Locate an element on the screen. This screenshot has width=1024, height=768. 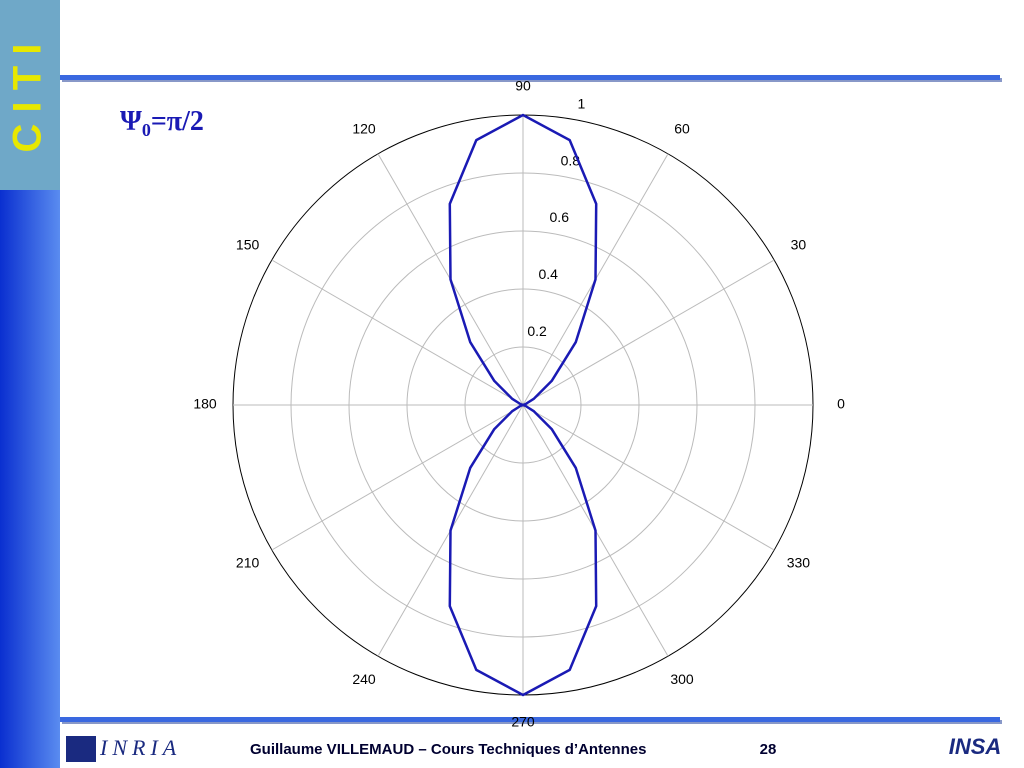
theta-tick-label: 90 is located at coordinates (523, 86).